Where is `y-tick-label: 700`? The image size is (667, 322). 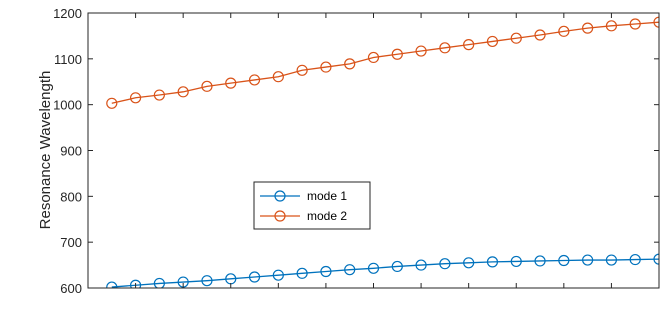
y-tick-label: 700 is located at coordinates (71, 242).